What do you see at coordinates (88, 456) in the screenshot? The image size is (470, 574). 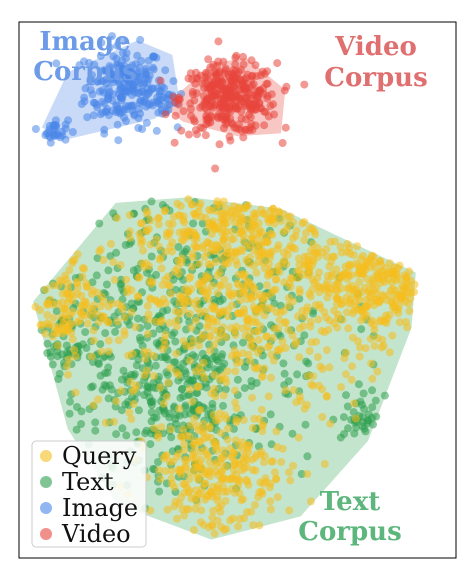 I see `legend-item-query: Query` at bounding box center [88, 456].